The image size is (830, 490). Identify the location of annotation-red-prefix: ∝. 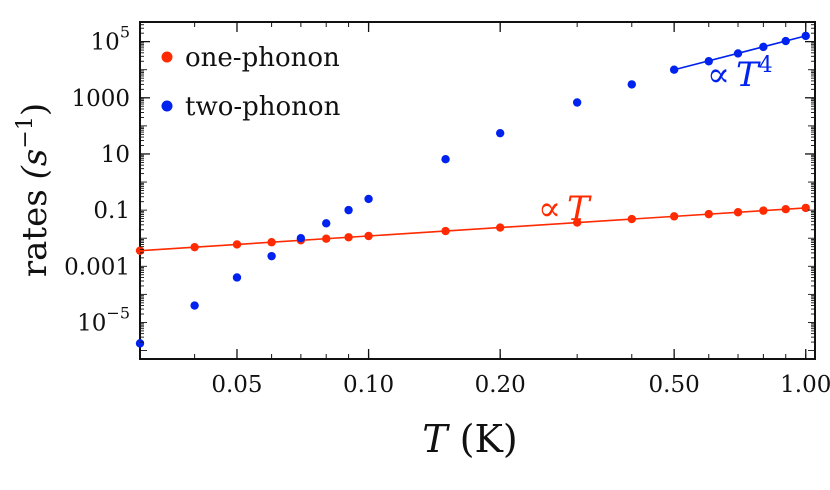
(549, 209).